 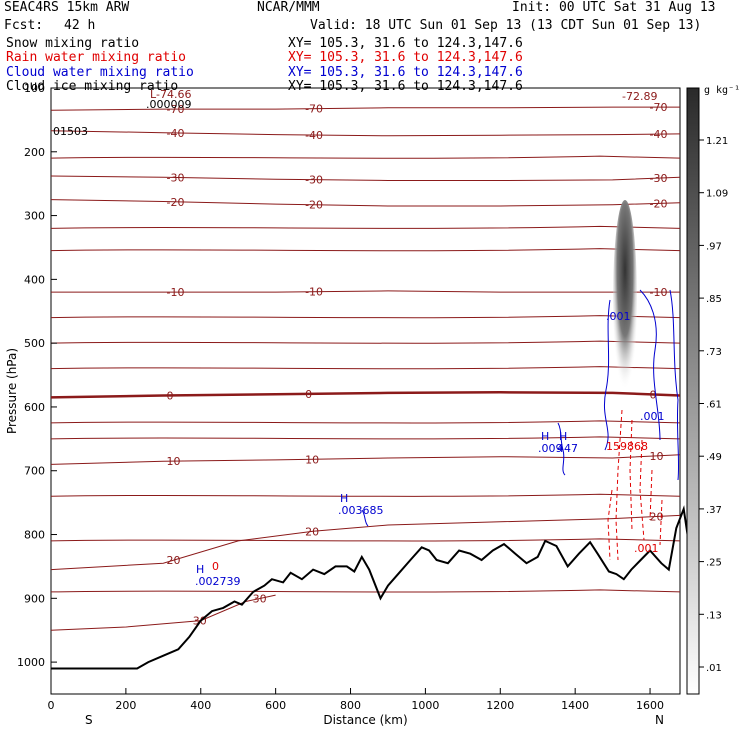 I want to click on rain-contours, so click(x=635, y=485).